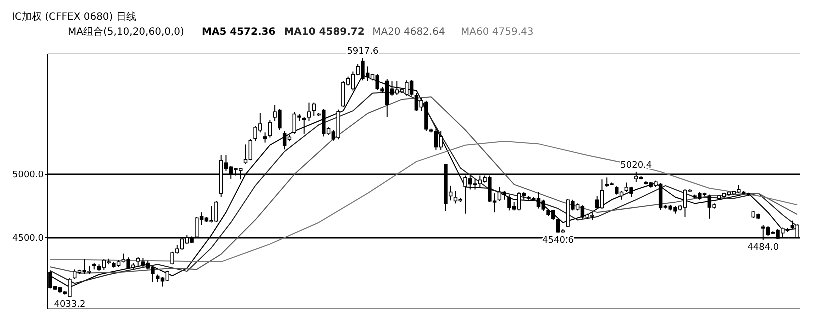 The width and height of the screenshot is (816, 329). Describe the element at coordinates (28, 239) in the screenshot. I see `y-tick-label: 4500.0` at that location.